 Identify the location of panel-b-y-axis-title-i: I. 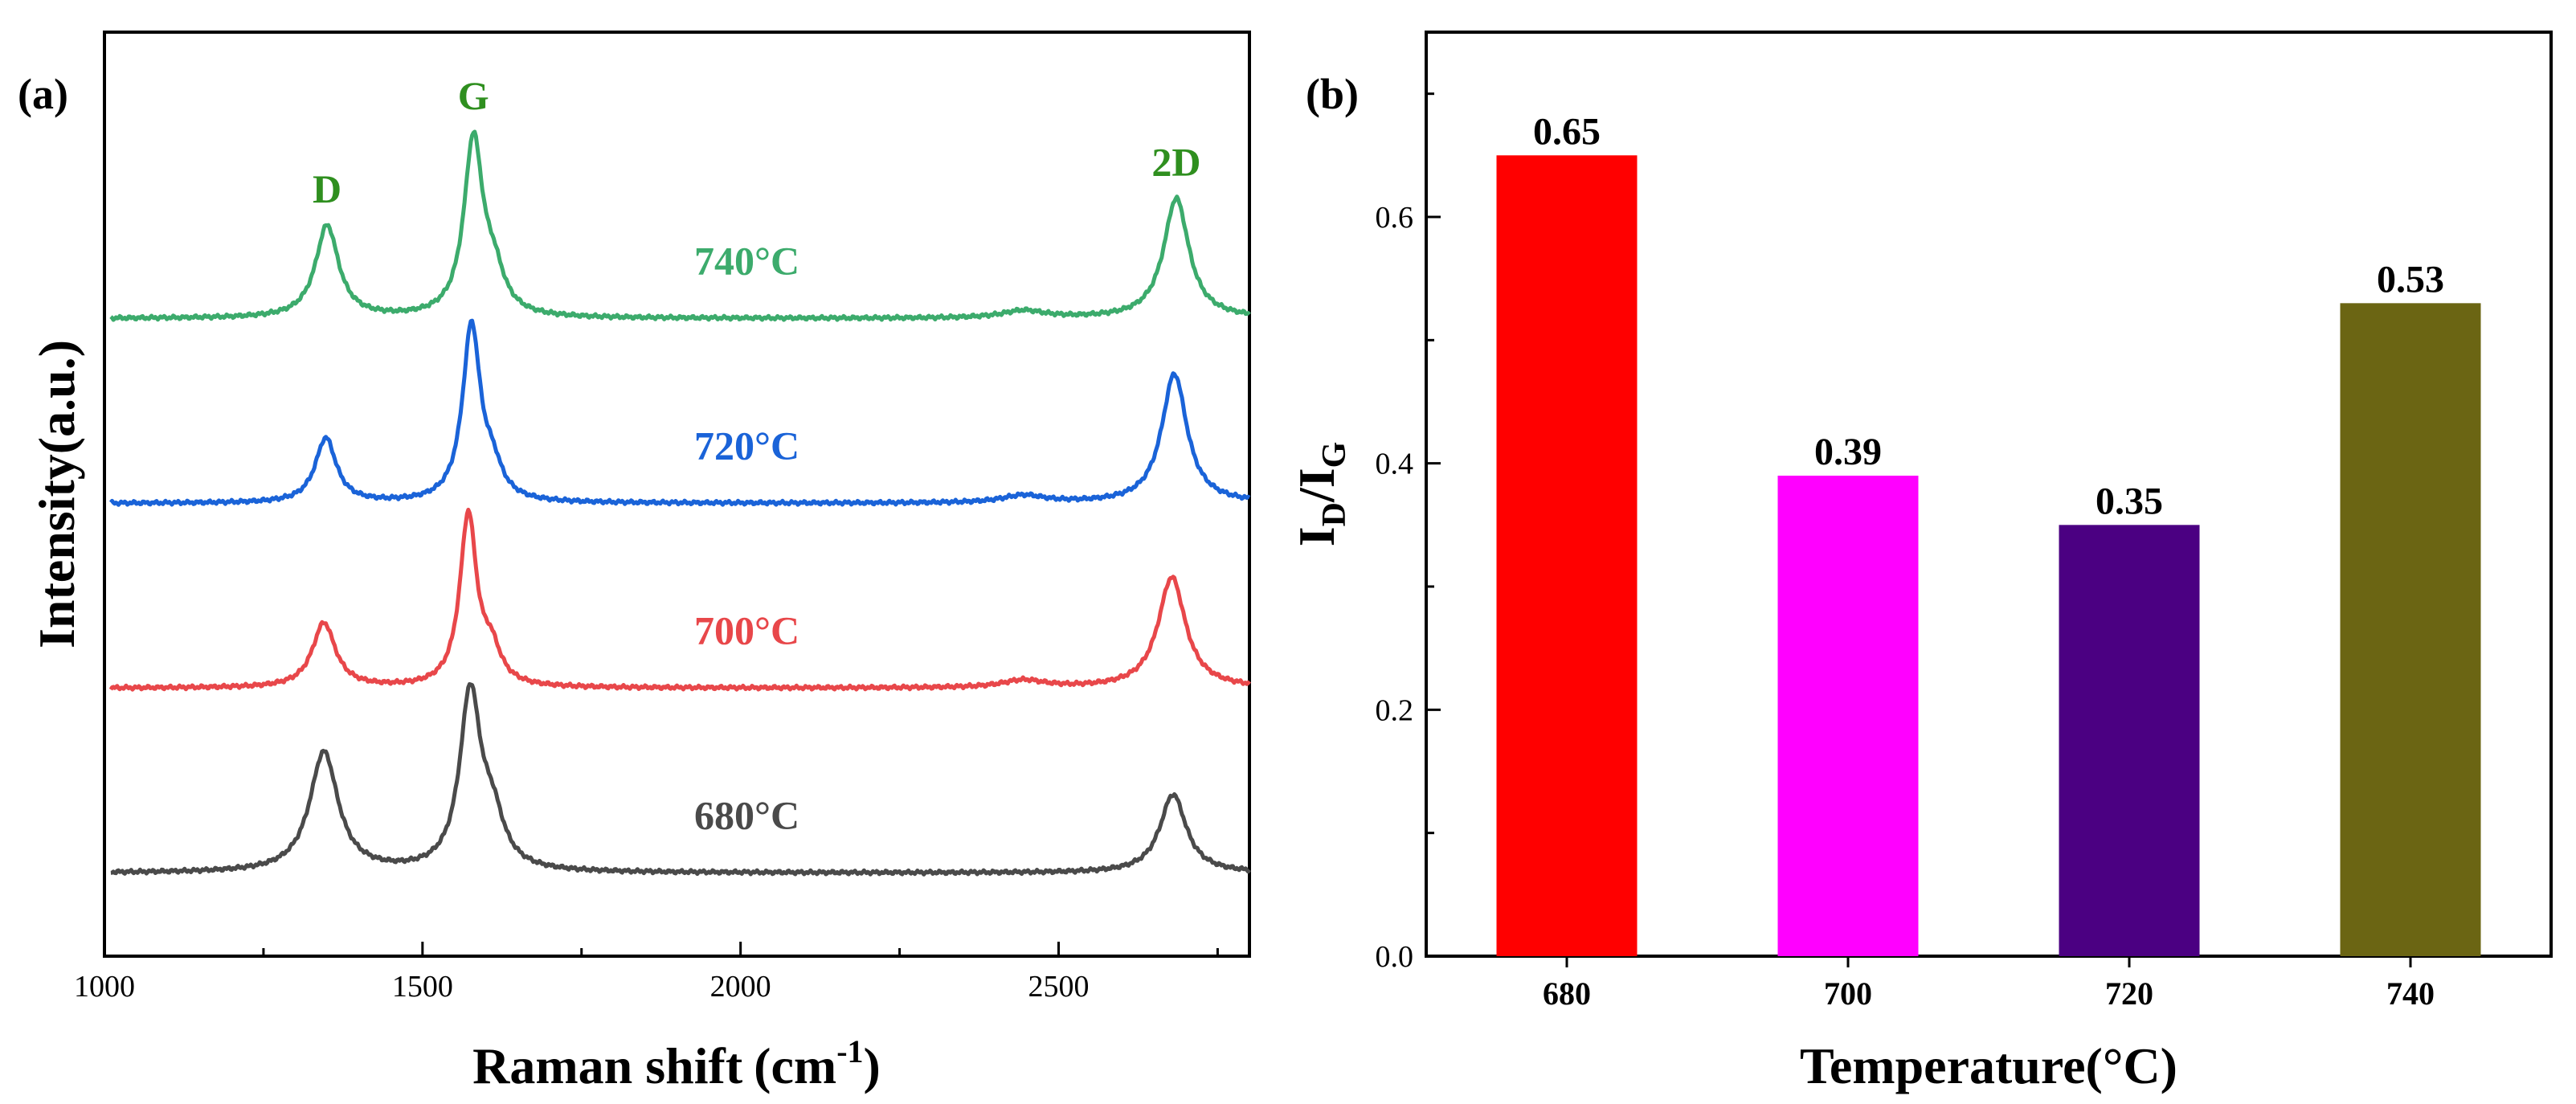
(1316, 536).